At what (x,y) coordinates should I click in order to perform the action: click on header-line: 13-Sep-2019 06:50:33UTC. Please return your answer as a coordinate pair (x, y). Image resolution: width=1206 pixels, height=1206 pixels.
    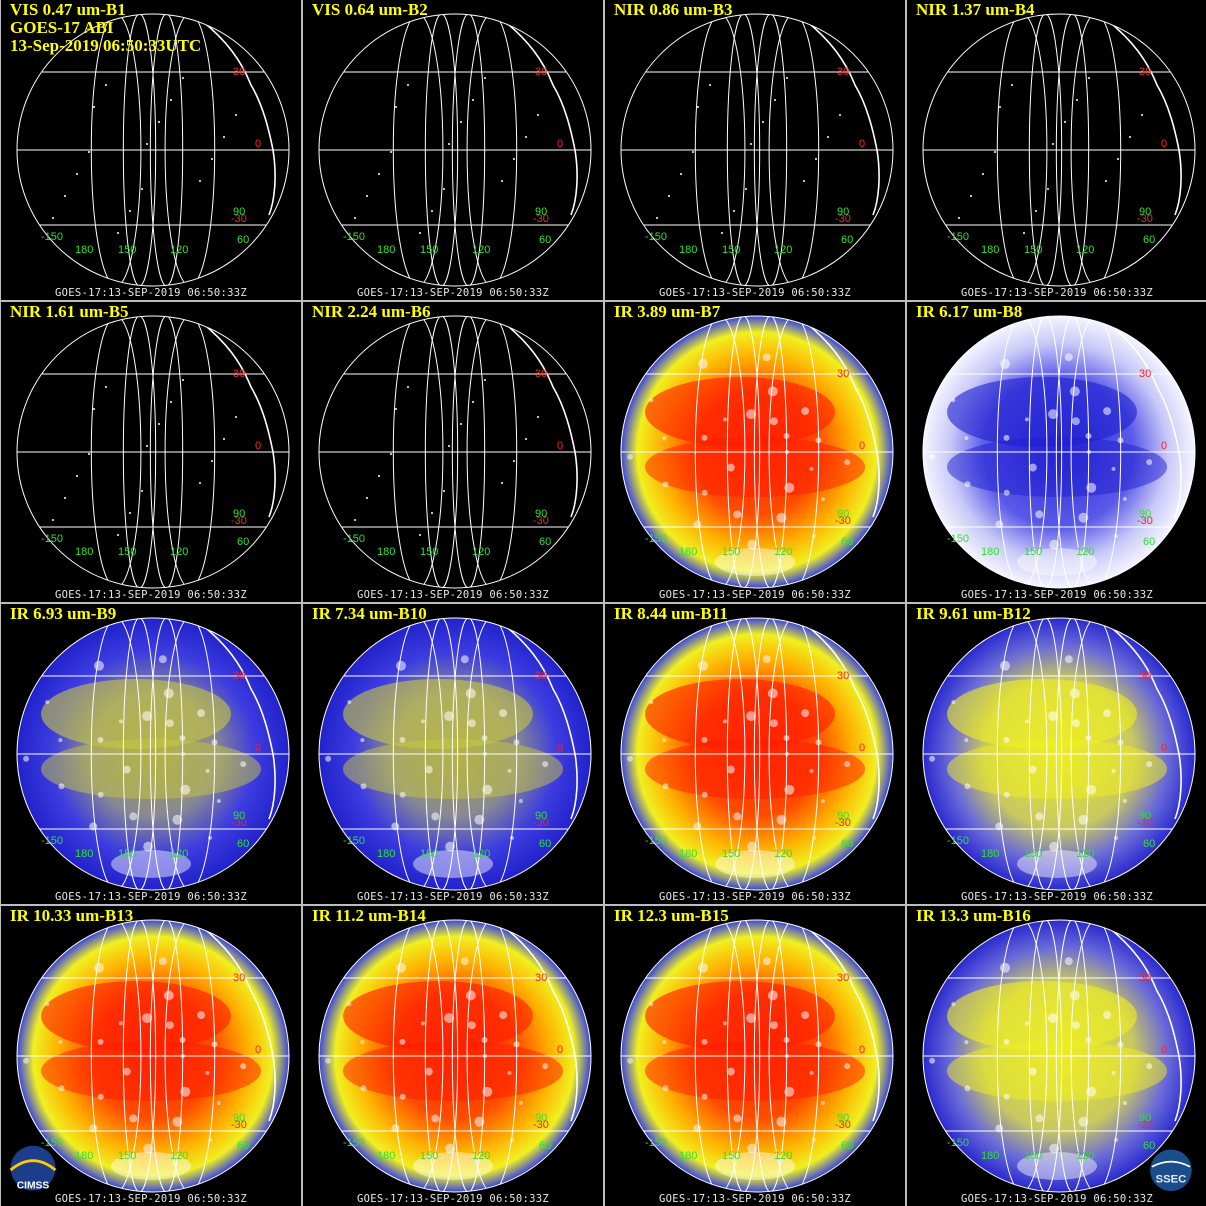
    Looking at the image, I should click on (106, 45).